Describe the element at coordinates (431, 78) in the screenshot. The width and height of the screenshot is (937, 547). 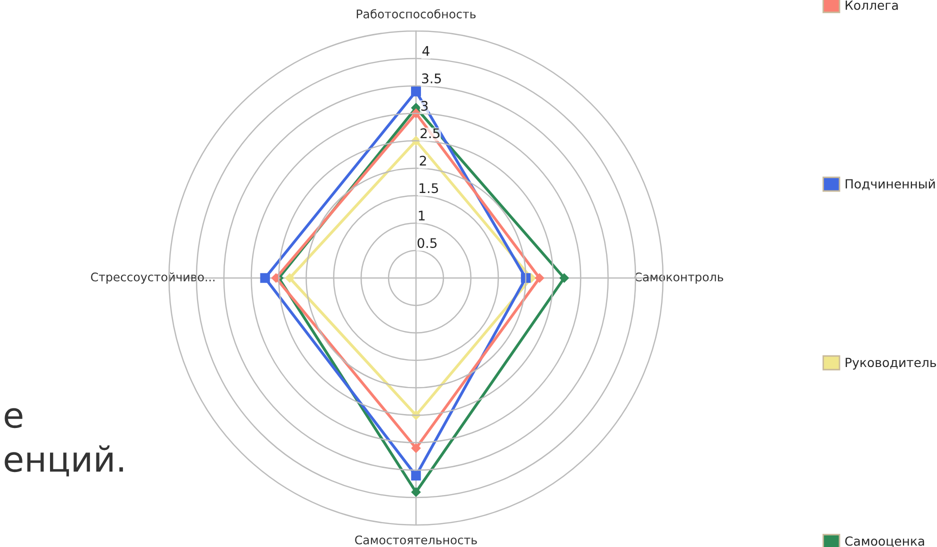
I see `y-tick-label: 3.5` at that location.